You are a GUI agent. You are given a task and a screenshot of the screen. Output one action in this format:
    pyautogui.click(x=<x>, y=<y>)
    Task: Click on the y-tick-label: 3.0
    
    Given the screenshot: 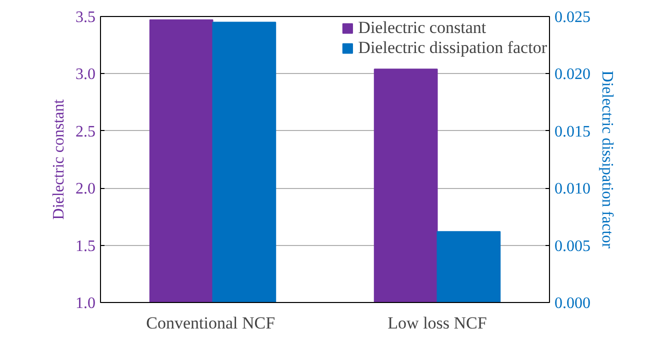 What is the action you would take?
    pyautogui.click(x=86, y=75)
    